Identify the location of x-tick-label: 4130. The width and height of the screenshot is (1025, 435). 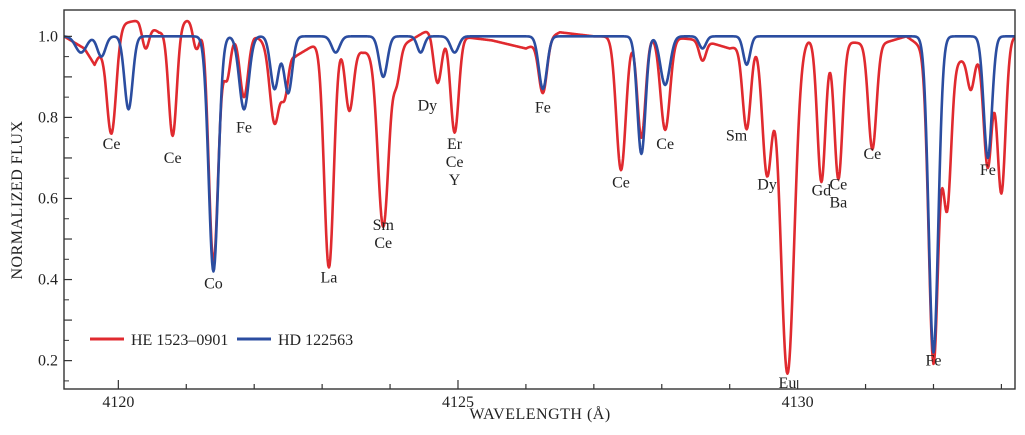
(798, 402).